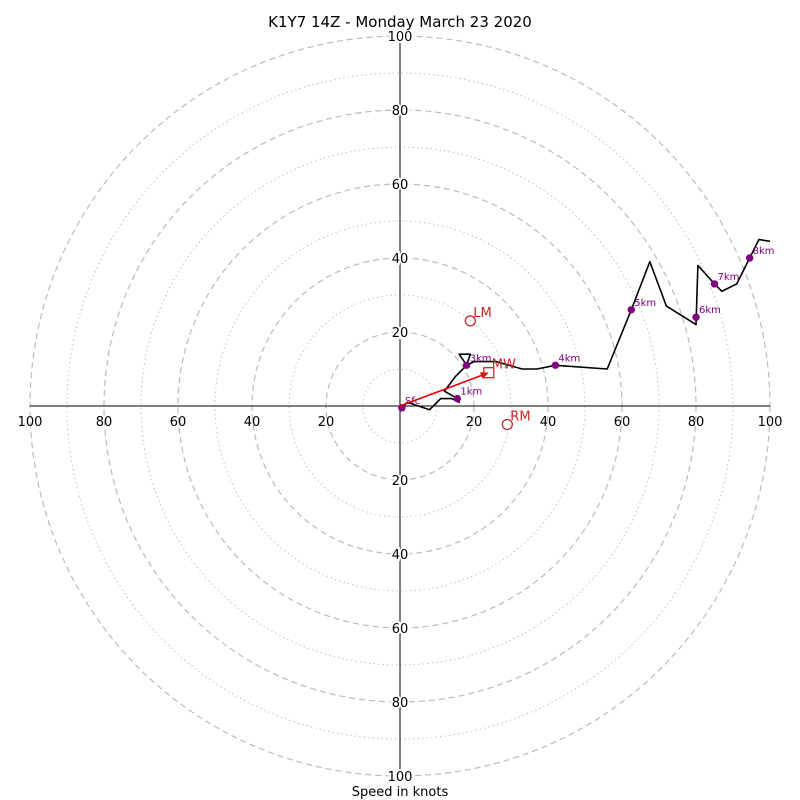 The height and width of the screenshot is (800, 800). I want to click on mean-wind-arrow, so click(440, 390).